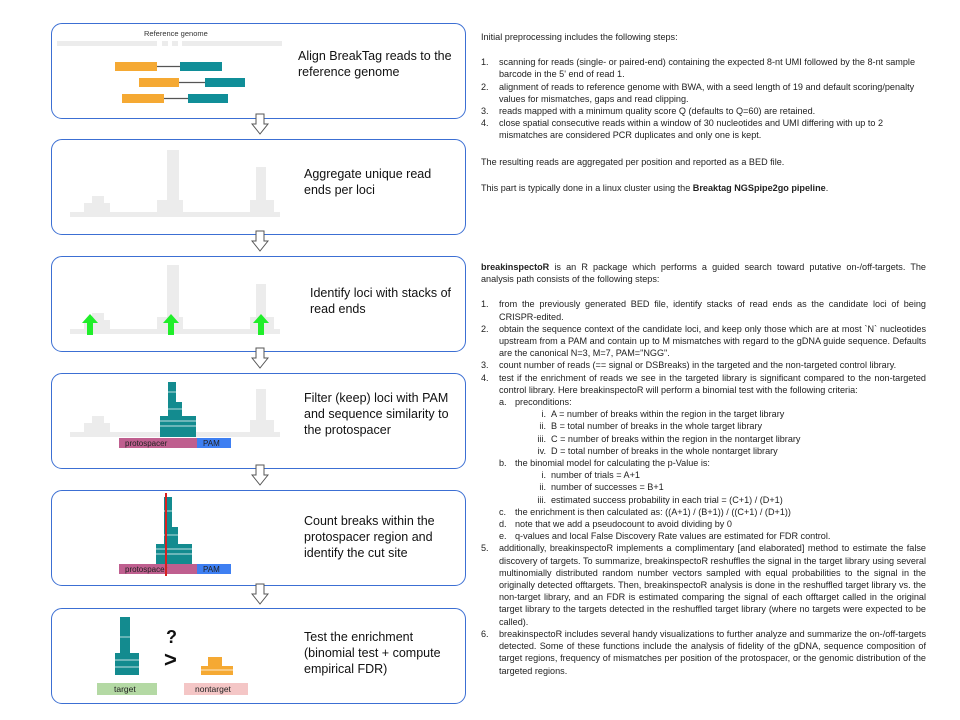 This screenshot has width=960, height=720. I want to click on target-stack, so click(127, 646).